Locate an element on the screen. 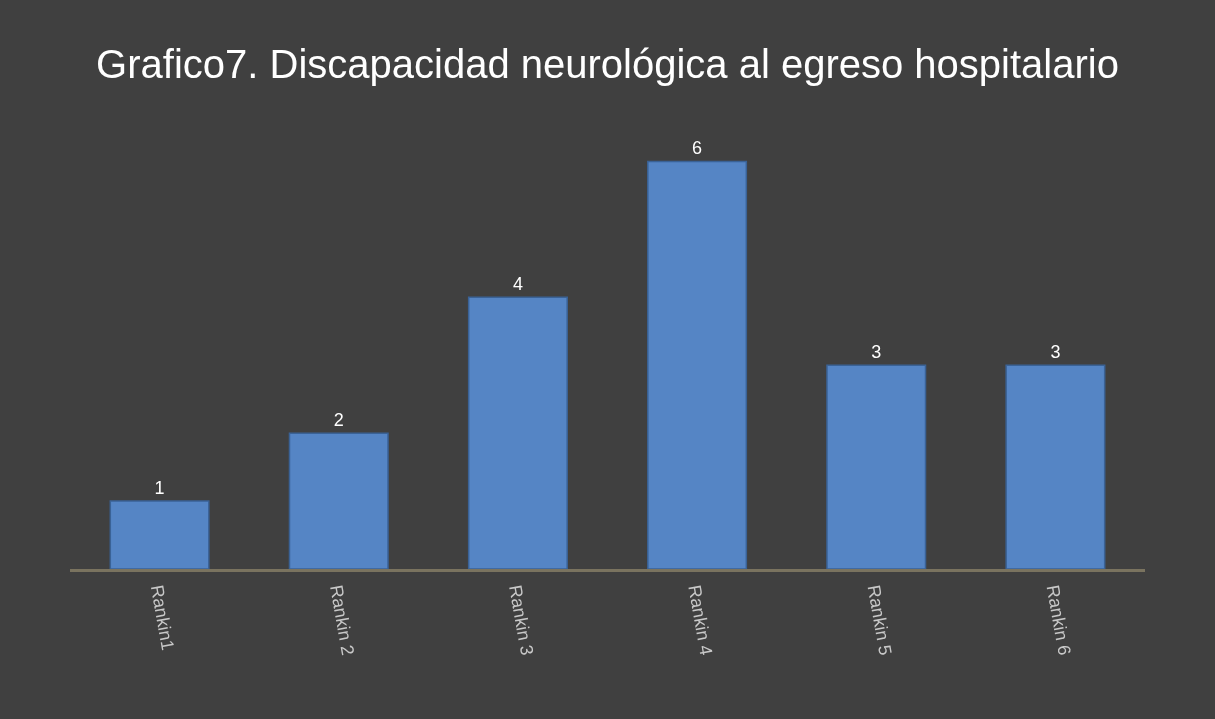 This screenshot has width=1215, height=719. data-label: 6 is located at coordinates (697, 148).